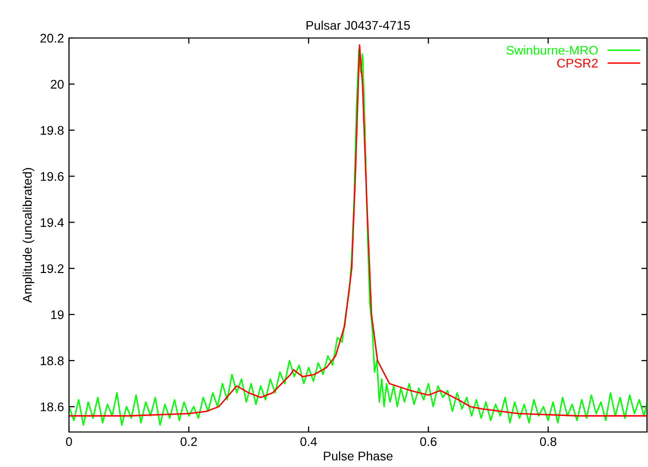  Describe the element at coordinates (69, 441) in the screenshot. I see `x-tick-label: 0` at that location.